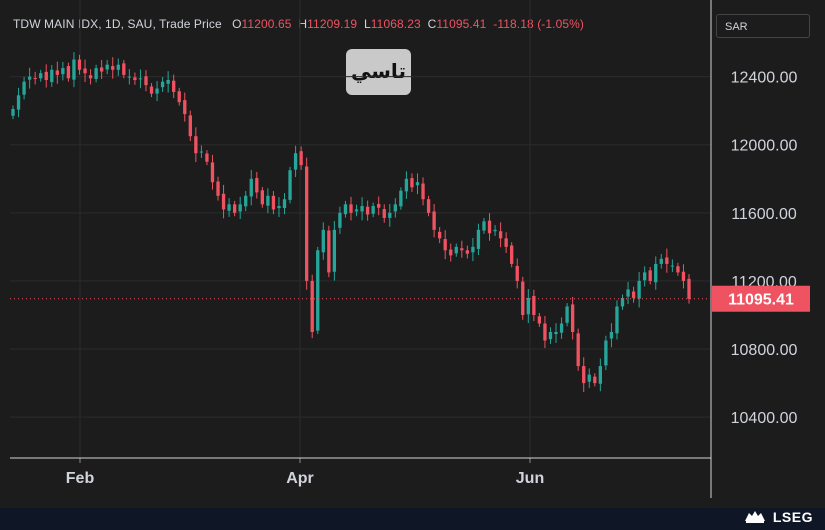 The height and width of the screenshot is (530, 825). Describe the element at coordinates (530, 478) in the screenshot. I see `x-tick-label: Jun` at that location.